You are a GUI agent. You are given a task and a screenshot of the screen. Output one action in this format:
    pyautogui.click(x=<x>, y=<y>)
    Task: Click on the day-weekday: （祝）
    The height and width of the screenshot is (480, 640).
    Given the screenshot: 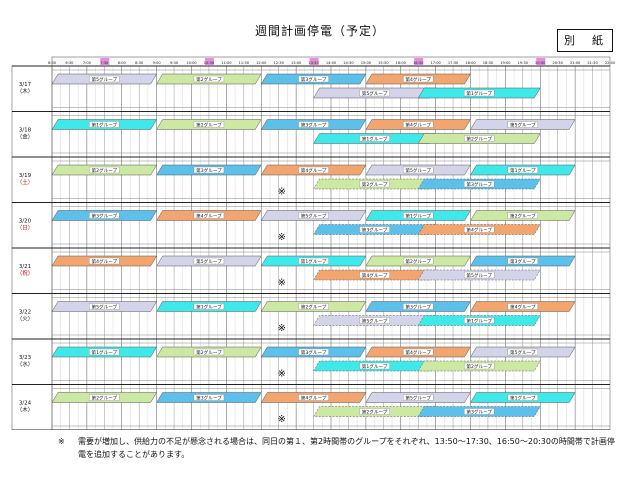 What is the action you would take?
    pyautogui.click(x=25, y=273)
    